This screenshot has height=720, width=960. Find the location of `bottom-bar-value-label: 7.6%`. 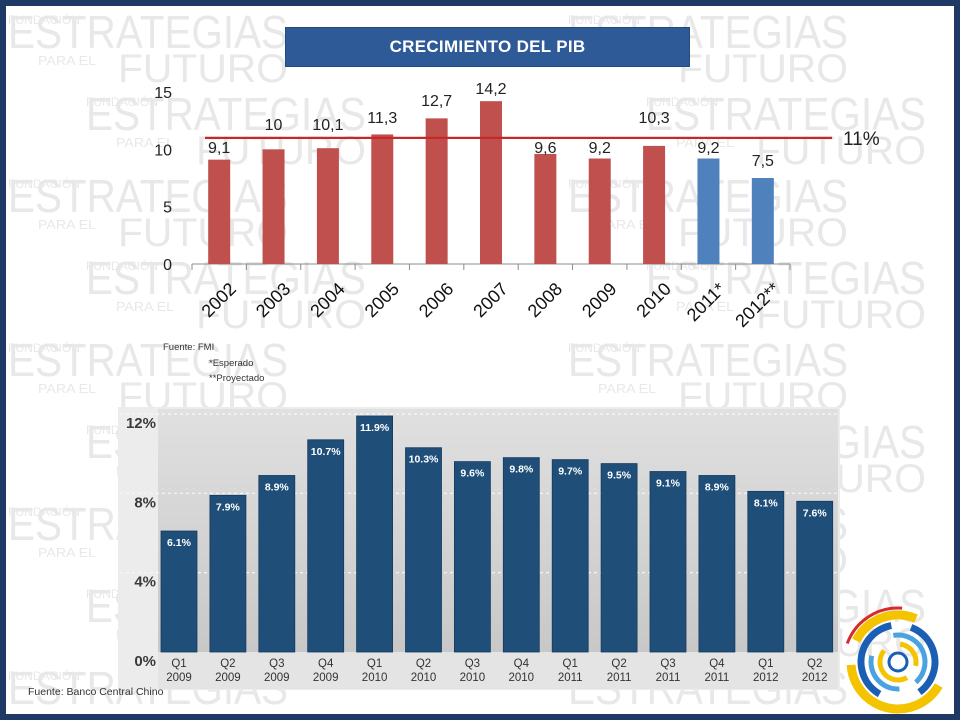

bottom-bar-value-label: 7.6% is located at coordinates (815, 513).